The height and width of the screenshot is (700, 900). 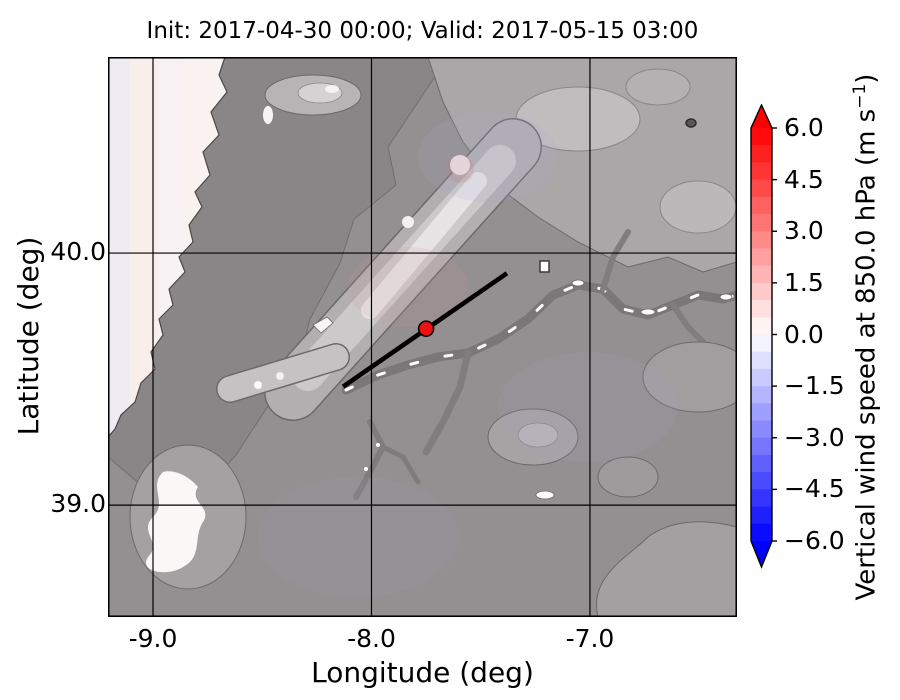 I want to click on map-overlays, so click(x=425, y=330).